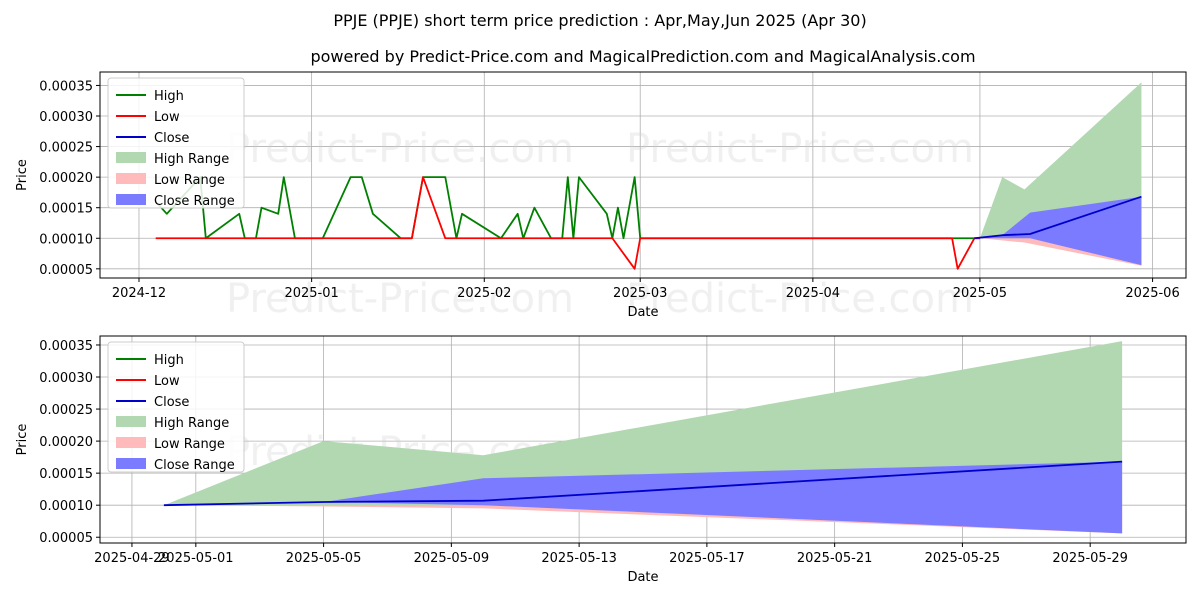 This screenshot has height=600, width=1200. I want to click on x-tick-label: 2025-05-21, so click(835, 558).